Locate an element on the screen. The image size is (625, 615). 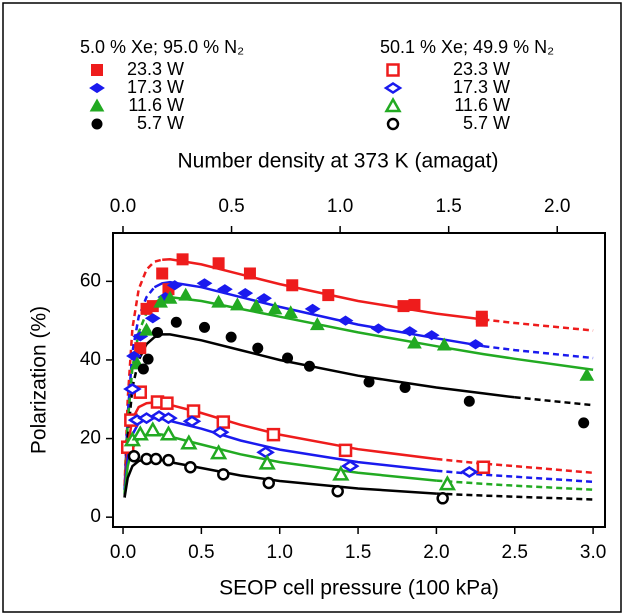
x2-tick-label: 1.5 is located at coordinates (448, 206).